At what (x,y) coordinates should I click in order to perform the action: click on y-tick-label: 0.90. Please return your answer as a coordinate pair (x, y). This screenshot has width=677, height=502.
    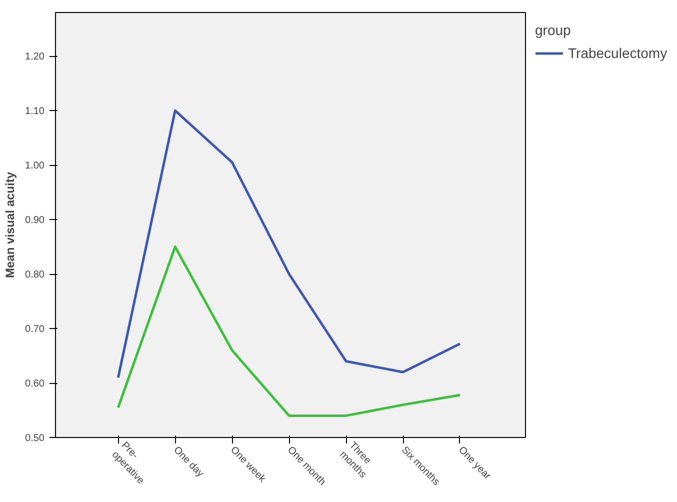
    Looking at the image, I should click on (35, 220).